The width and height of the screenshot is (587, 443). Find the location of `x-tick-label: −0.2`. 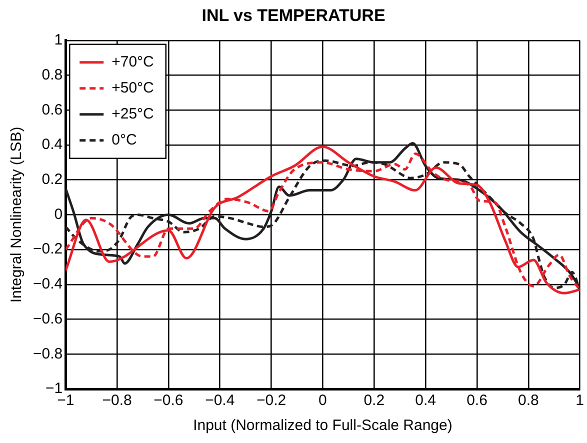

x-tick-label: −0.2 is located at coordinates (271, 401).